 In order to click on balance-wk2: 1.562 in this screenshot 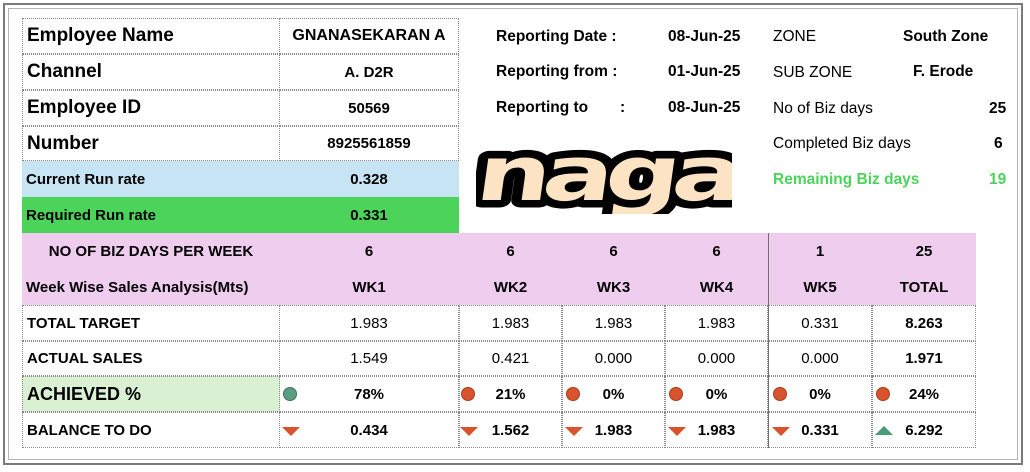, I will do `click(510, 430)`.